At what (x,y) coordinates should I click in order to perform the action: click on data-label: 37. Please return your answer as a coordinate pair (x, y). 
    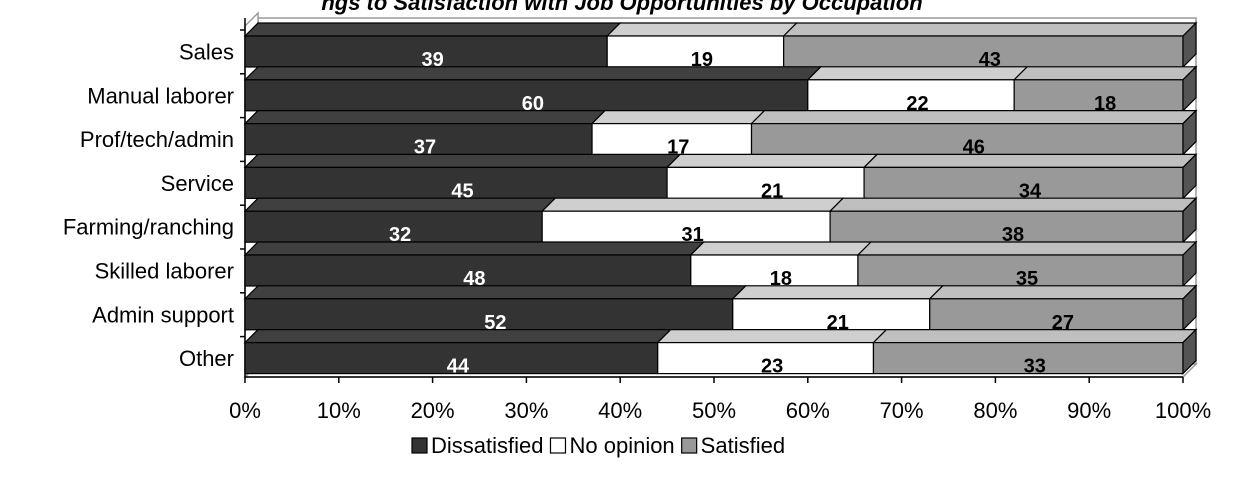
    Looking at the image, I should click on (425, 148).